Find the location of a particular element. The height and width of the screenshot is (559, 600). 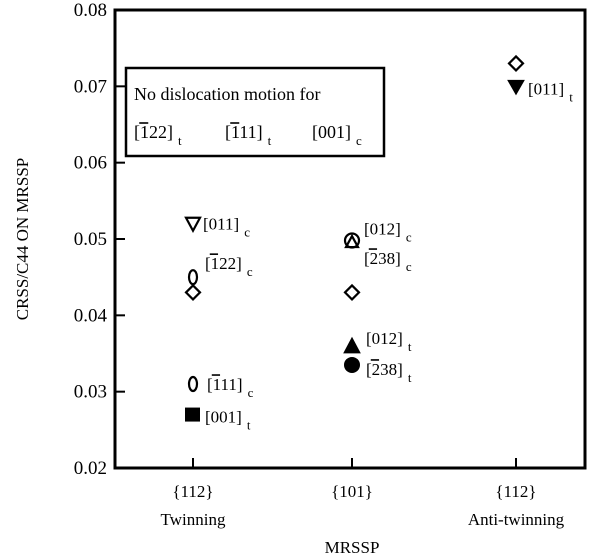

y-tick-label: 0.05 is located at coordinates (90, 239).